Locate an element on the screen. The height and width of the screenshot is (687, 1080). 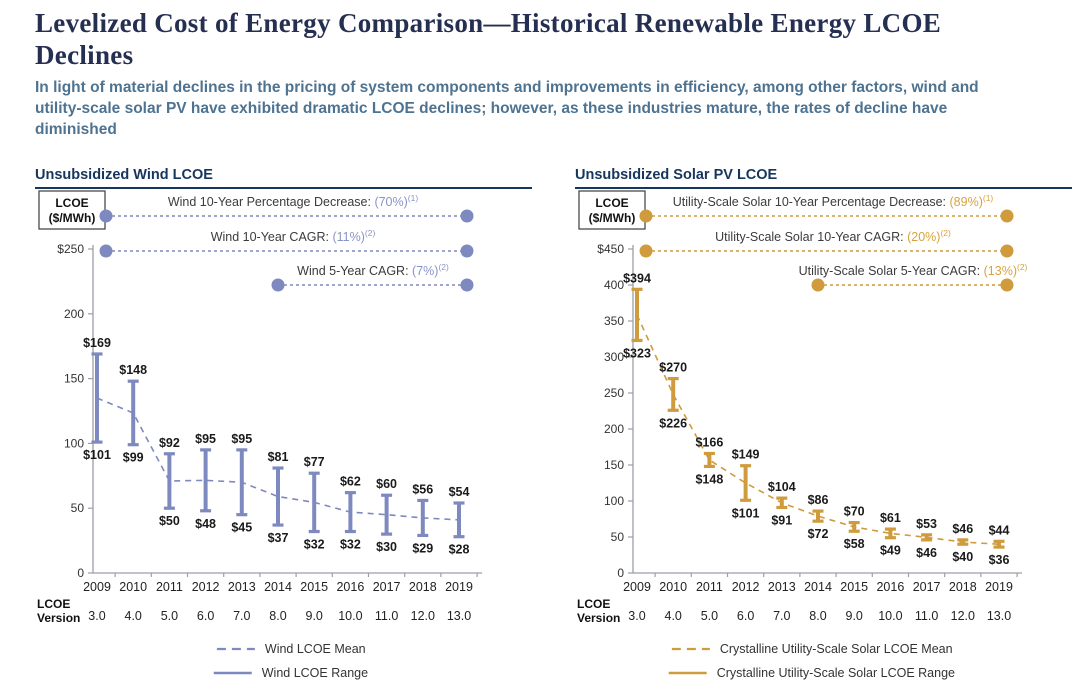
range-low-label: $30 is located at coordinates (386, 547).